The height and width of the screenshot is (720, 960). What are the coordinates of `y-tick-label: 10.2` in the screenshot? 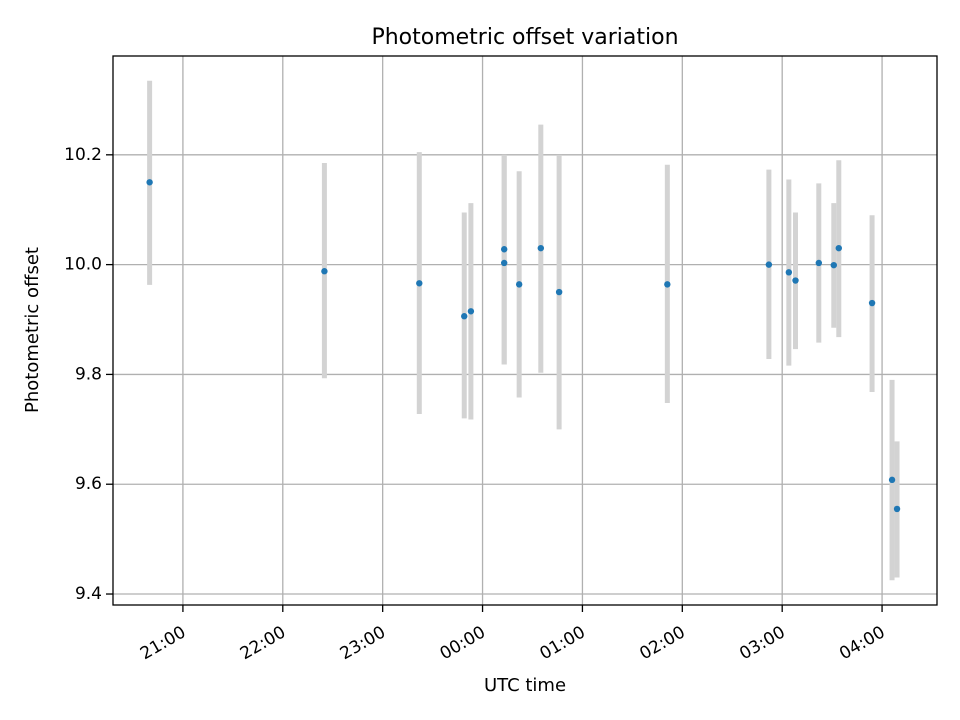 It's located at (83, 155).